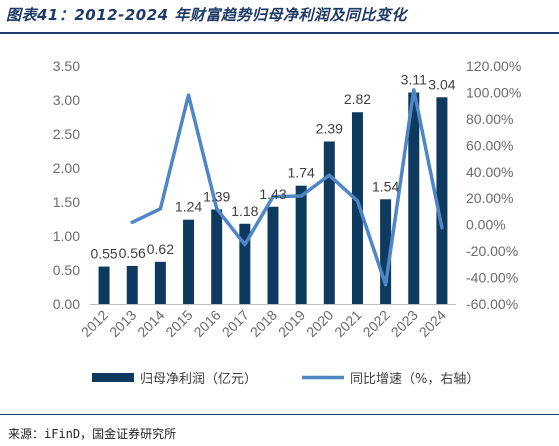 The height and width of the screenshot is (446, 559). Describe the element at coordinates (492, 278) in the screenshot. I see `y-right-tick-label: -40.00%` at that location.